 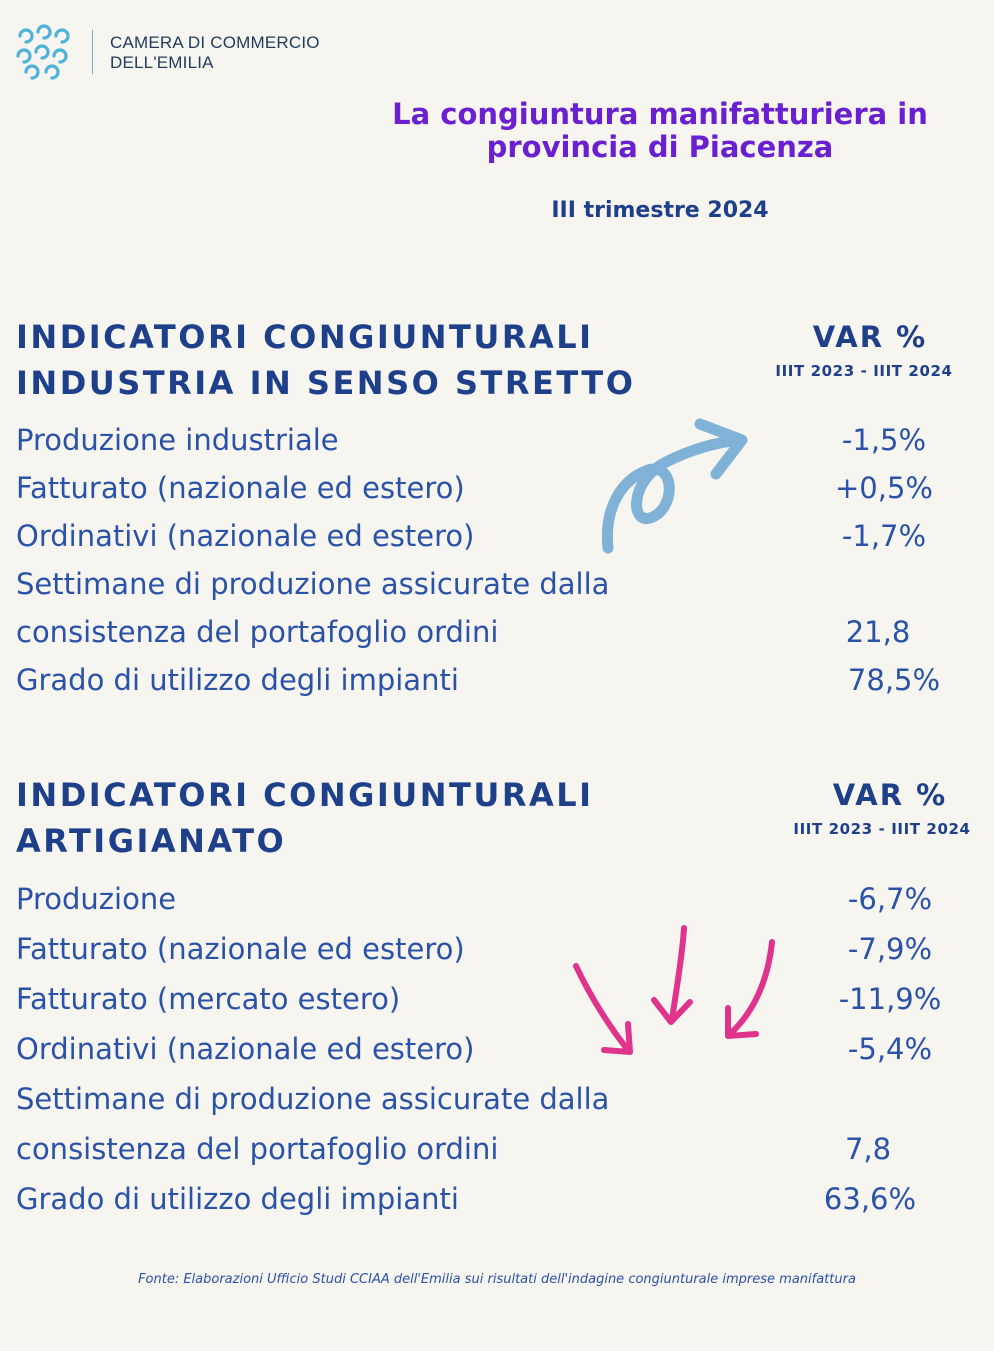 What do you see at coordinates (870, 1199) in the screenshot?
I see `row-value: 63,6%` at bounding box center [870, 1199].